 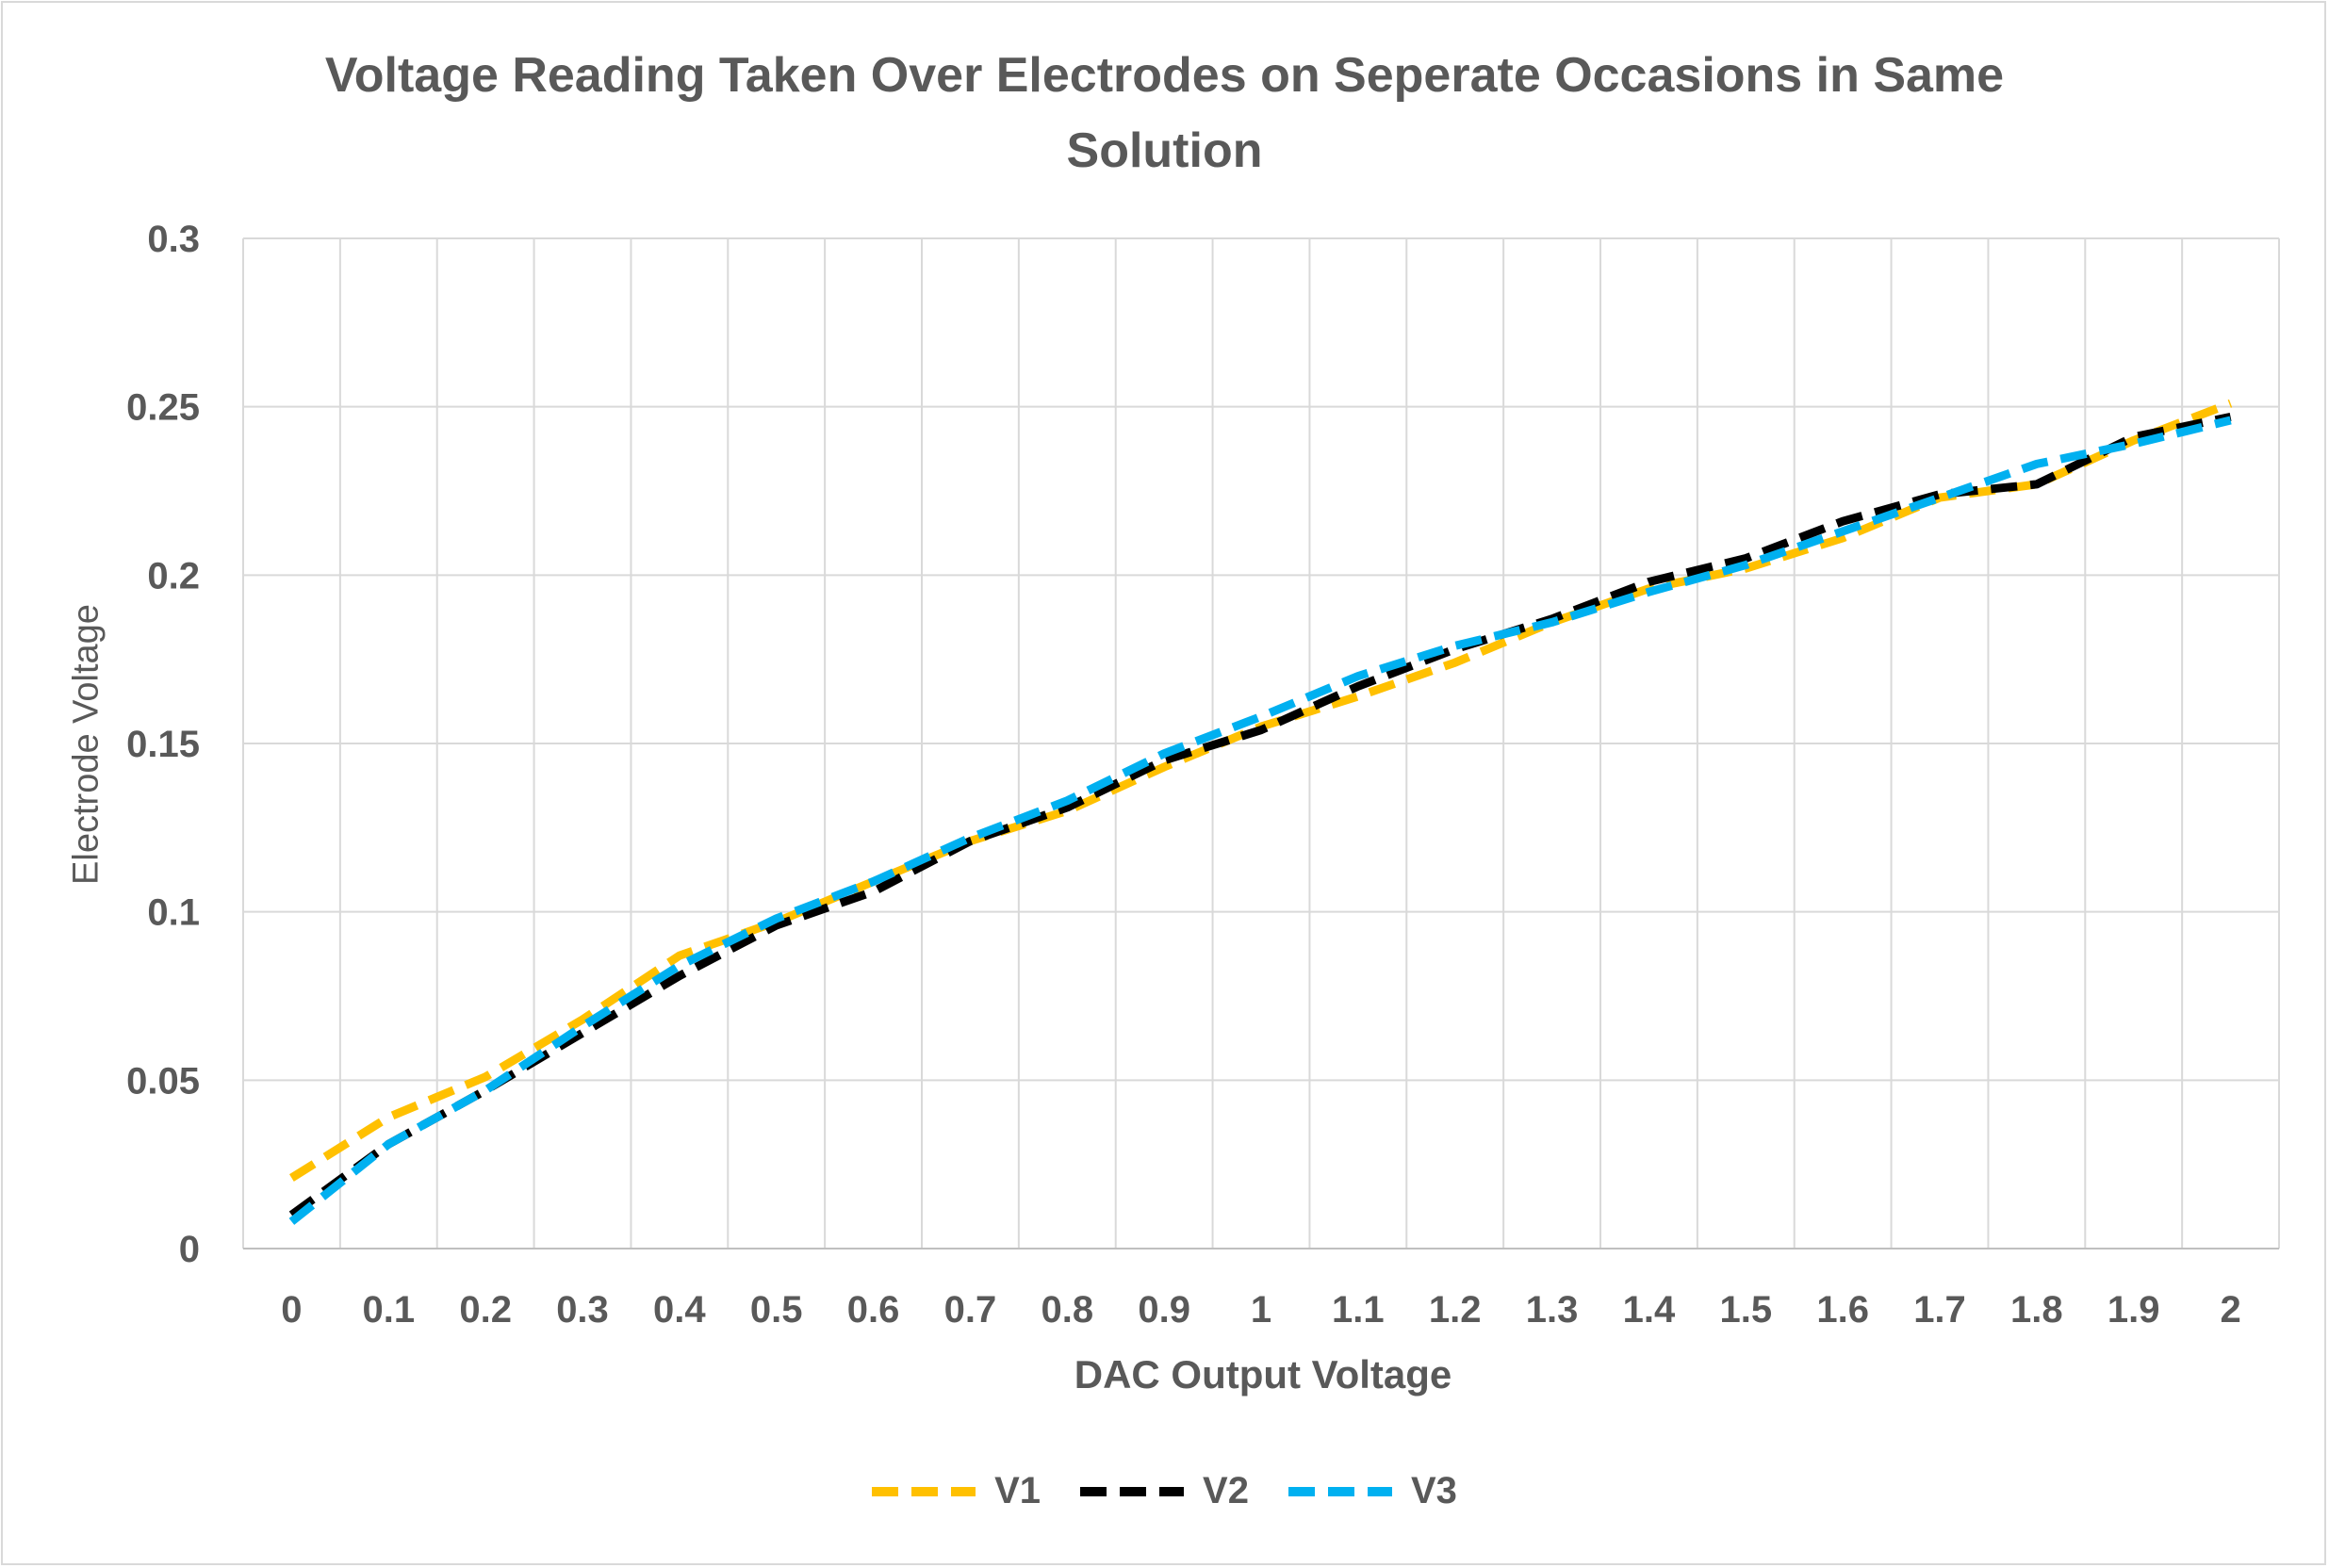 I want to click on x-tick-label: 0.7, so click(x=970, y=1310).